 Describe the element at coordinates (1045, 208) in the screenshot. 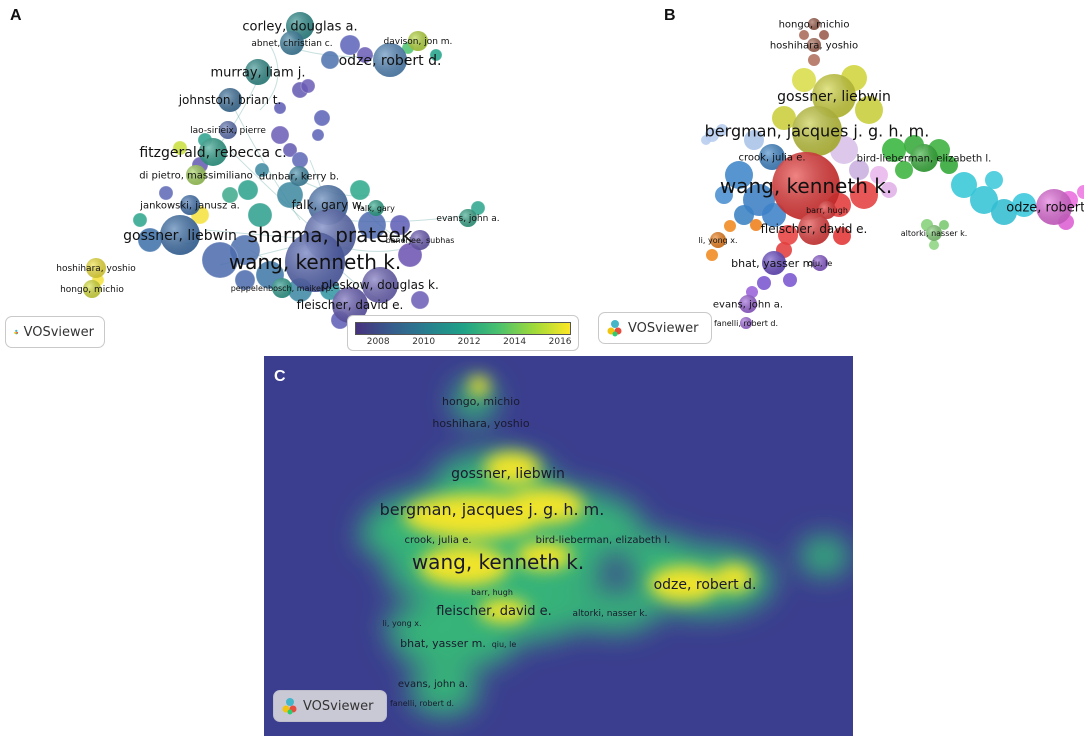

I see `node-label: odze, robert d.` at that location.